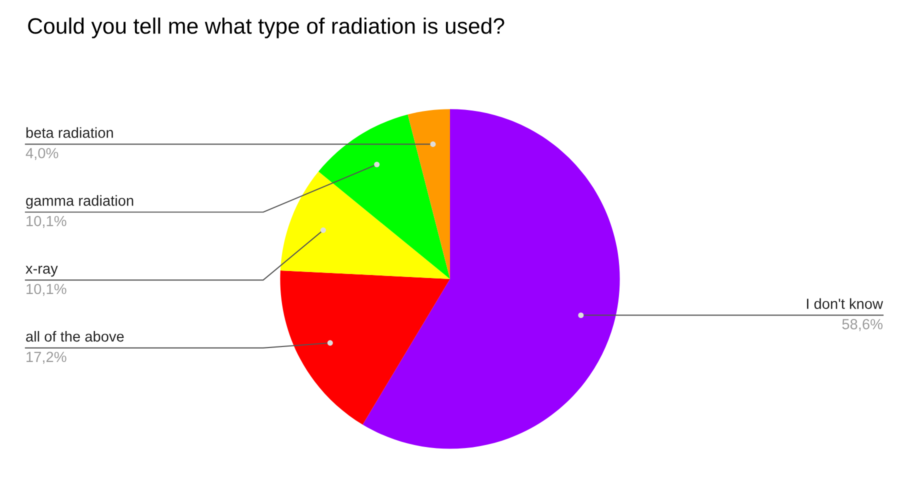  What do you see at coordinates (266, 28) in the screenshot?
I see `chart-title: Could you tell me what type of radiation is used?` at bounding box center [266, 28].